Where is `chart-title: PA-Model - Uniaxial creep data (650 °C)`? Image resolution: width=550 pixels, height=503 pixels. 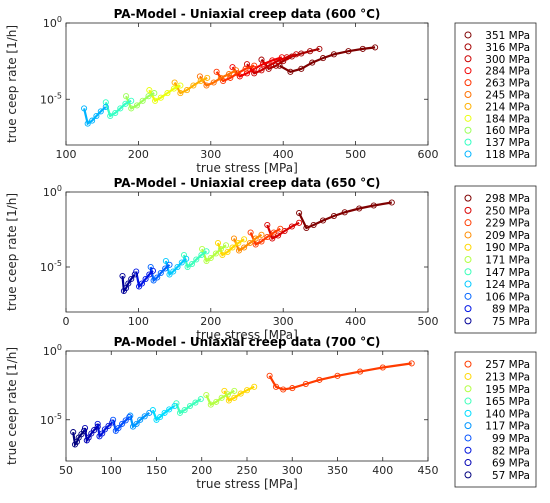 chart-title: PA-Model - Uniaxial creep data (650 °C) is located at coordinates (247, 183).